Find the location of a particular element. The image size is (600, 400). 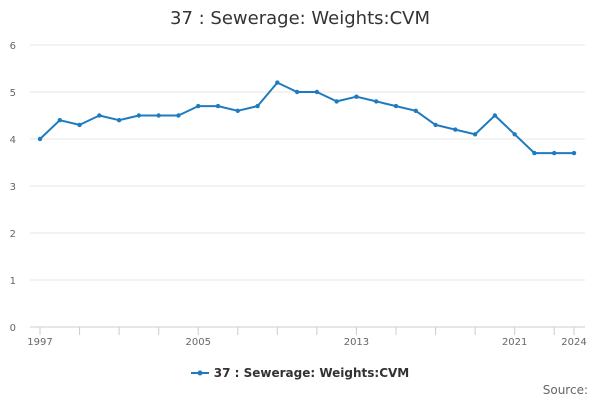

data-point-2002 is located at coordinates (139, 115).